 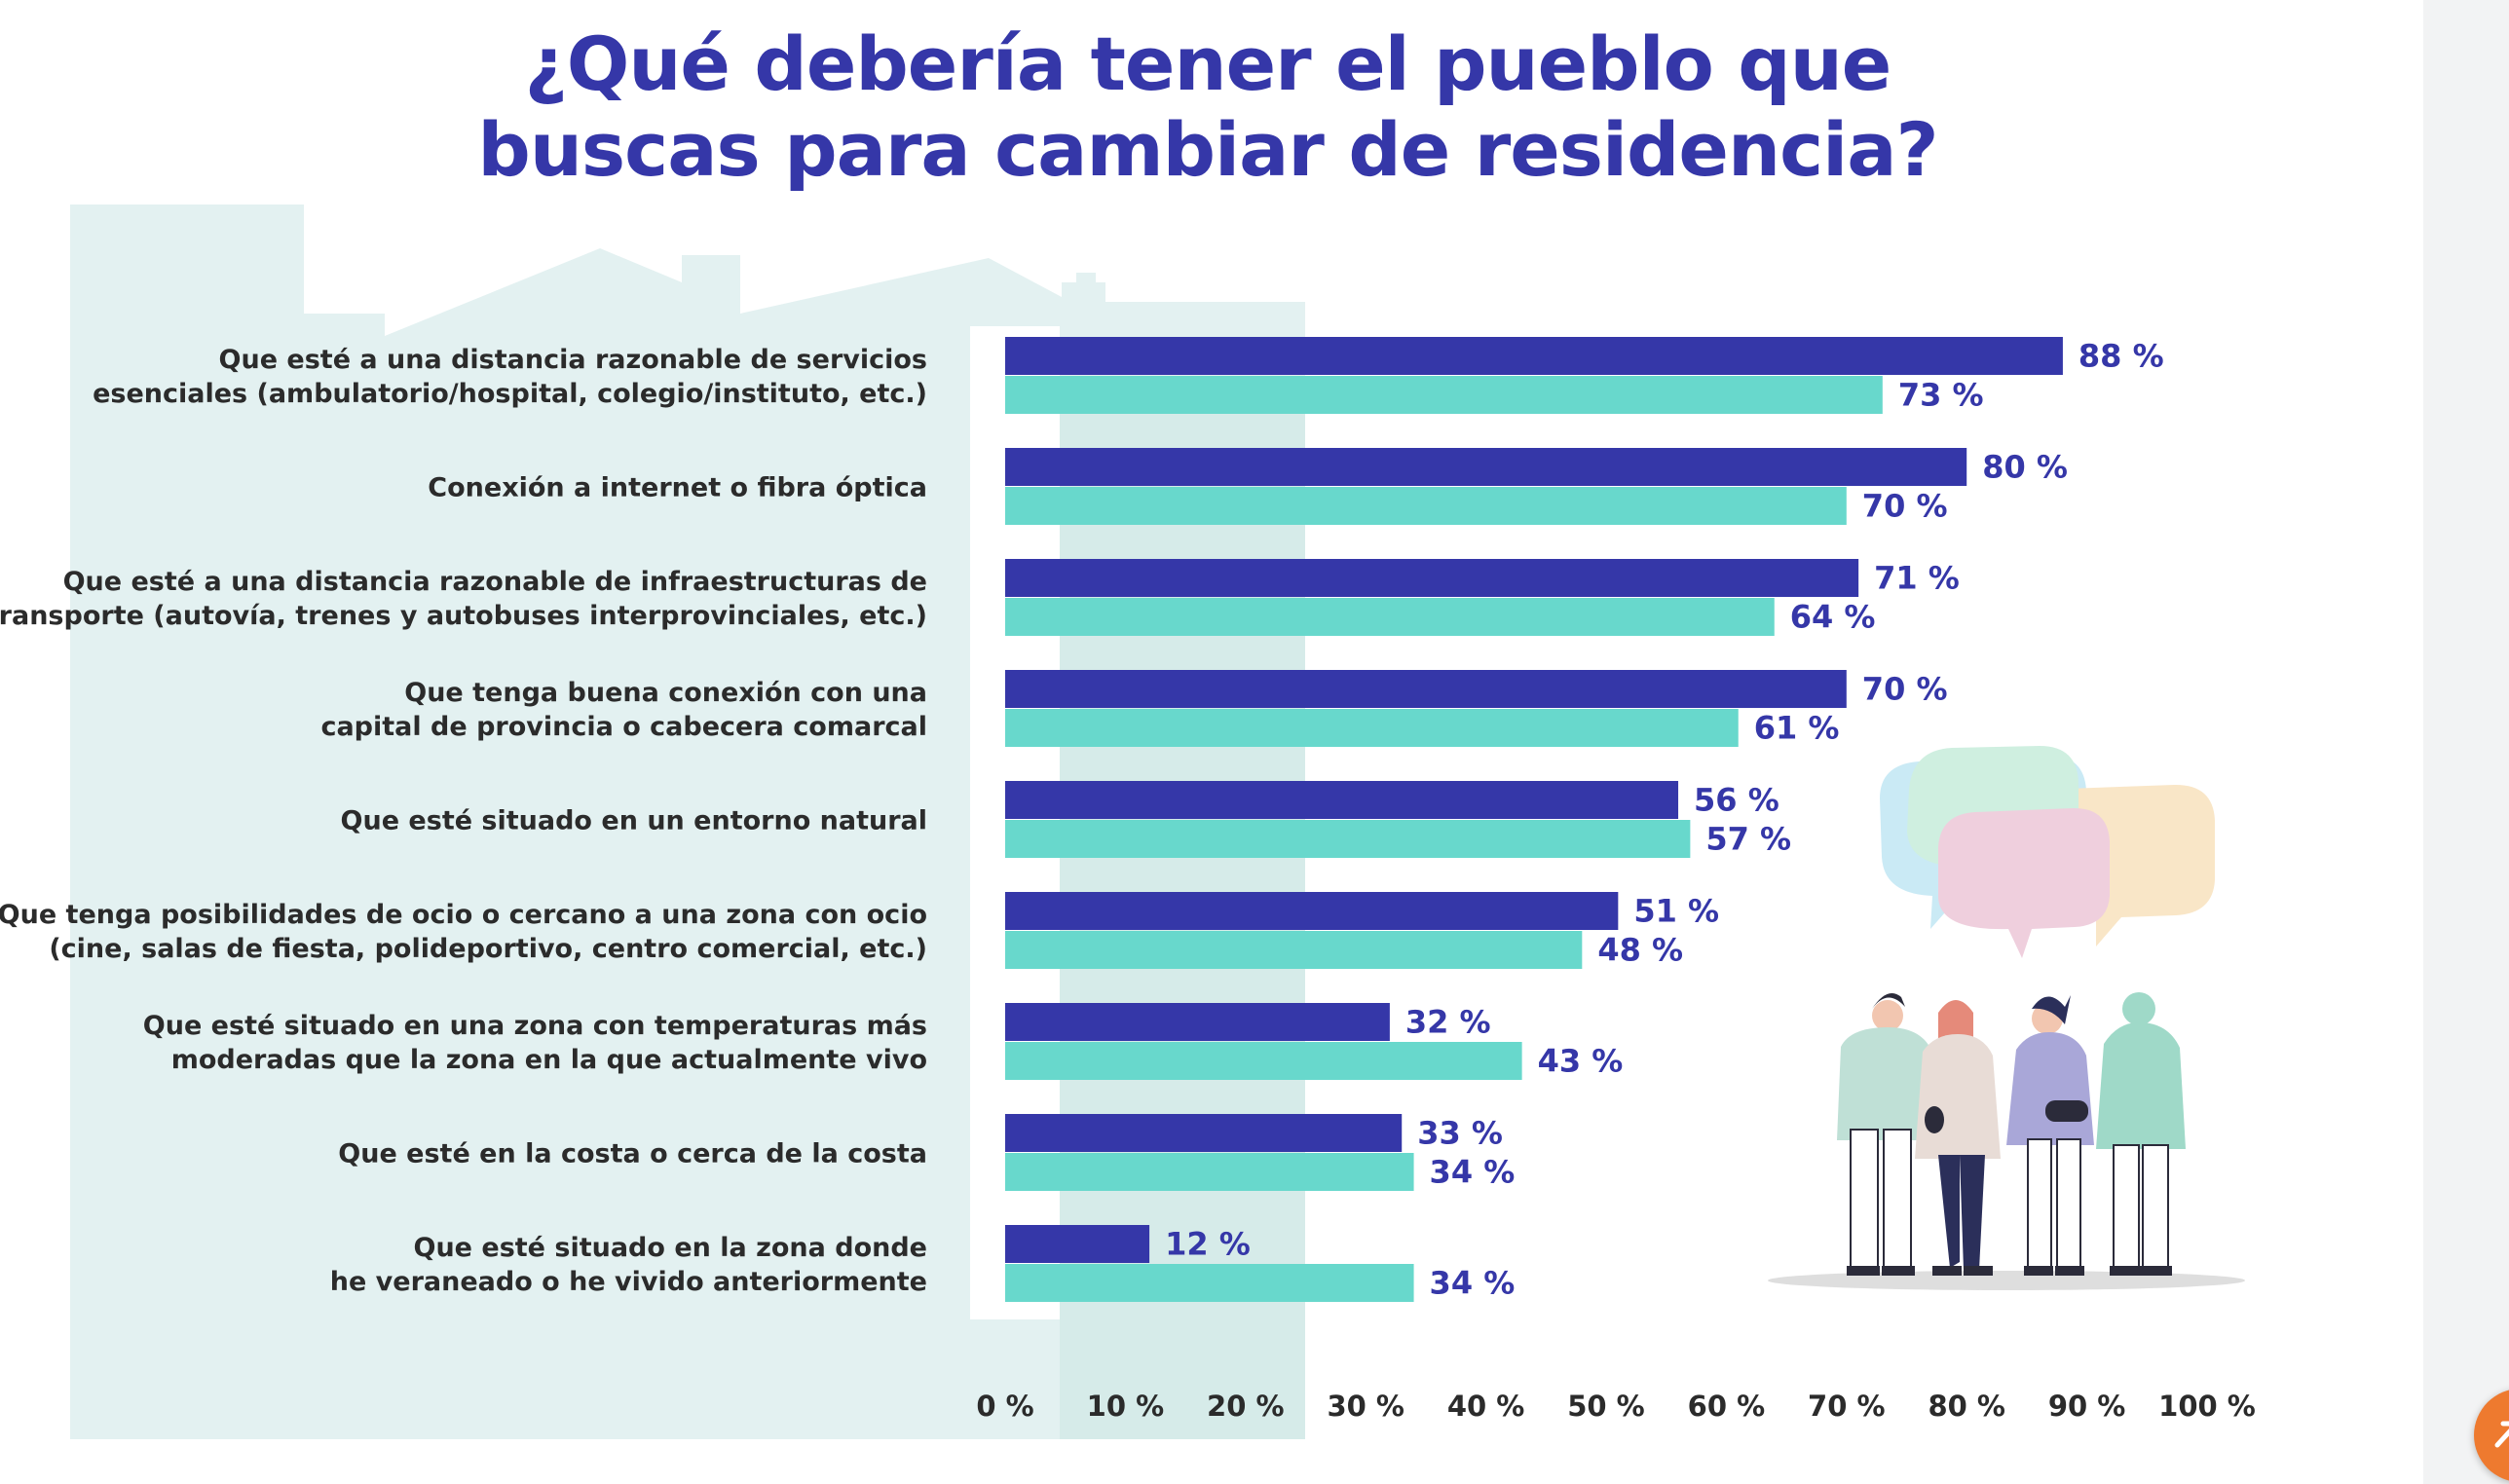 What do you see at coordinates (1473, 1283) in the screenshot?
I see `value-label-series-2-item-9: 34 %` at bounding box center [1473, 1283].